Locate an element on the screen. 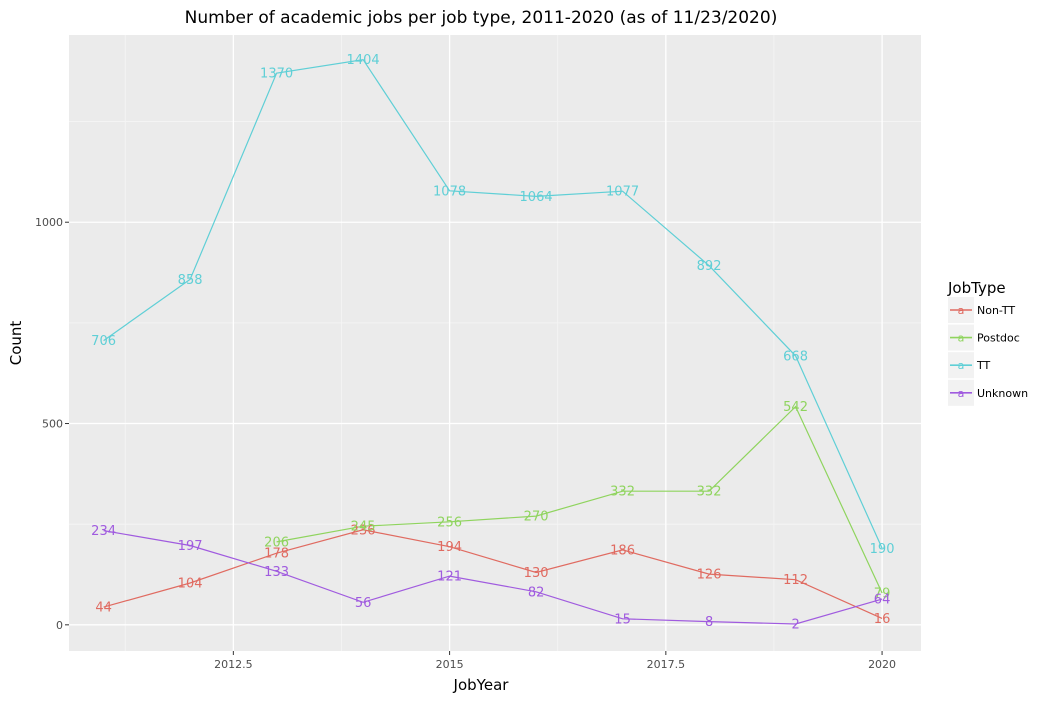 The height and width of the screenshot is (703, 1060). data-label-unknown: 197 is located at coordinates (190, 546).